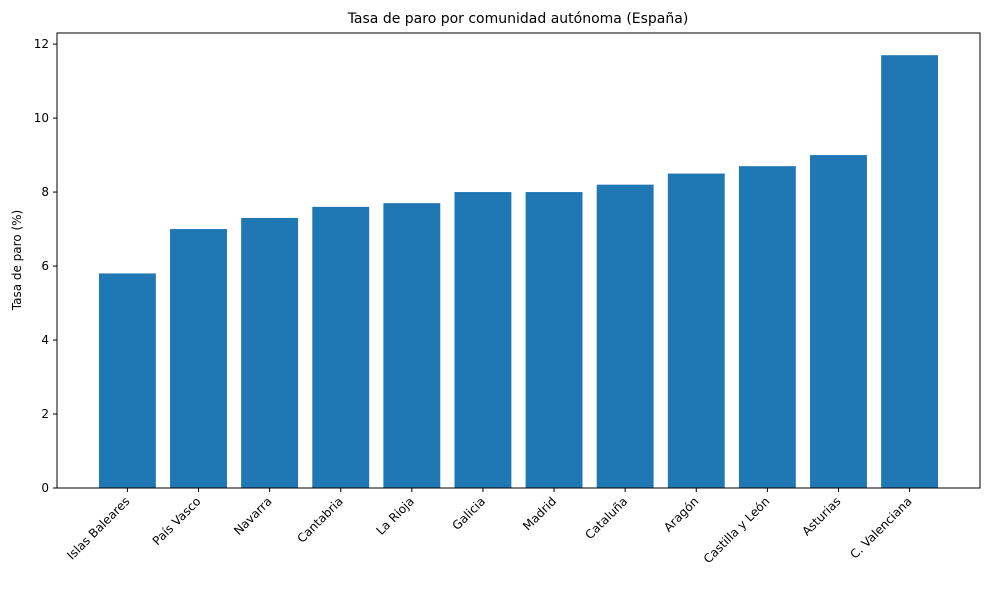  Describe the element at coordinates (45, 192) in the screenshot. I see `y-tick-label: 8` at that location.